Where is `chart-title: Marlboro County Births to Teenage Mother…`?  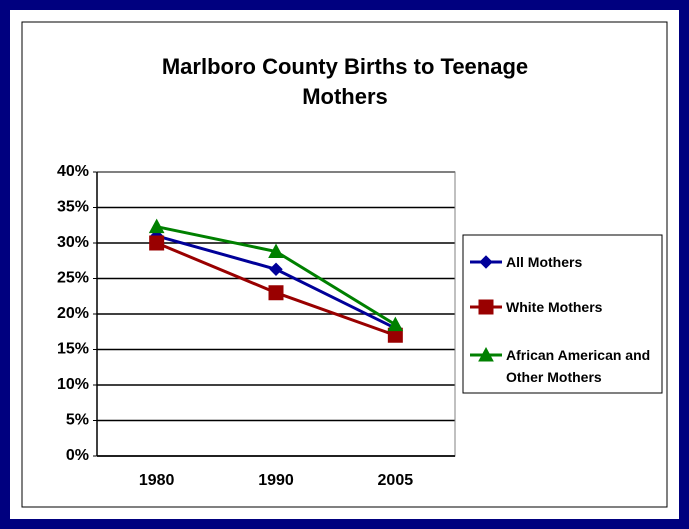
chart-title: Marlboro County Births to Teenage Mother… is located at coordinates (345, 81).